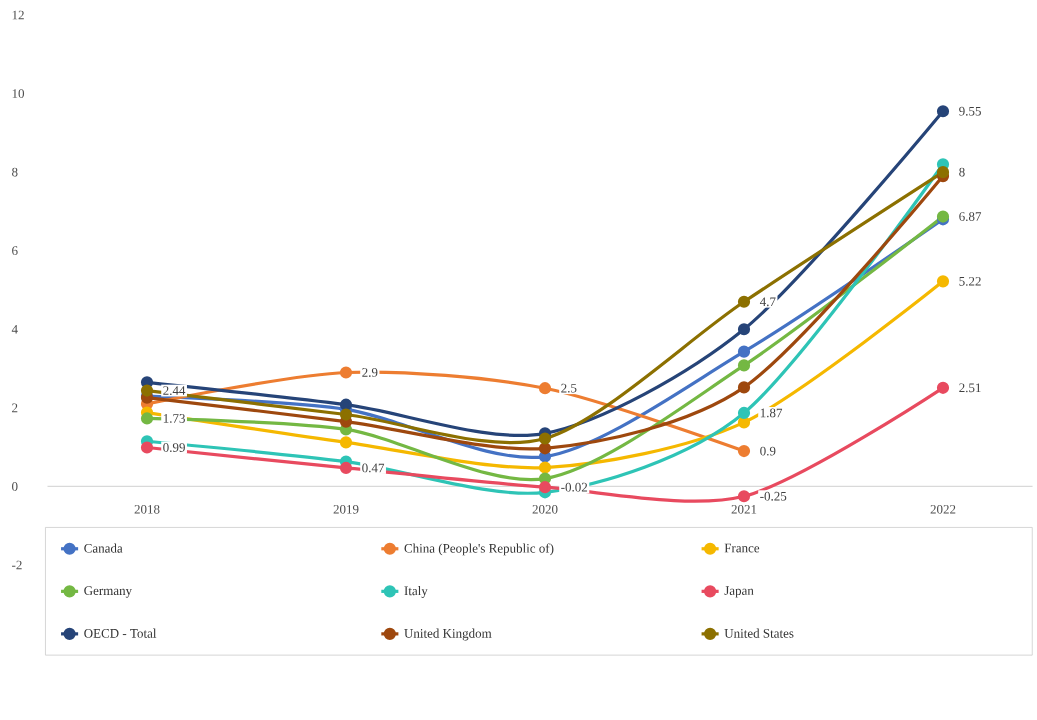 The width and height of the screenshot is (1037, 720). What do you see at coordinates (373, 468) in the screenshot?
I see `data-label: 0.47` at bounding box center [373, 468].